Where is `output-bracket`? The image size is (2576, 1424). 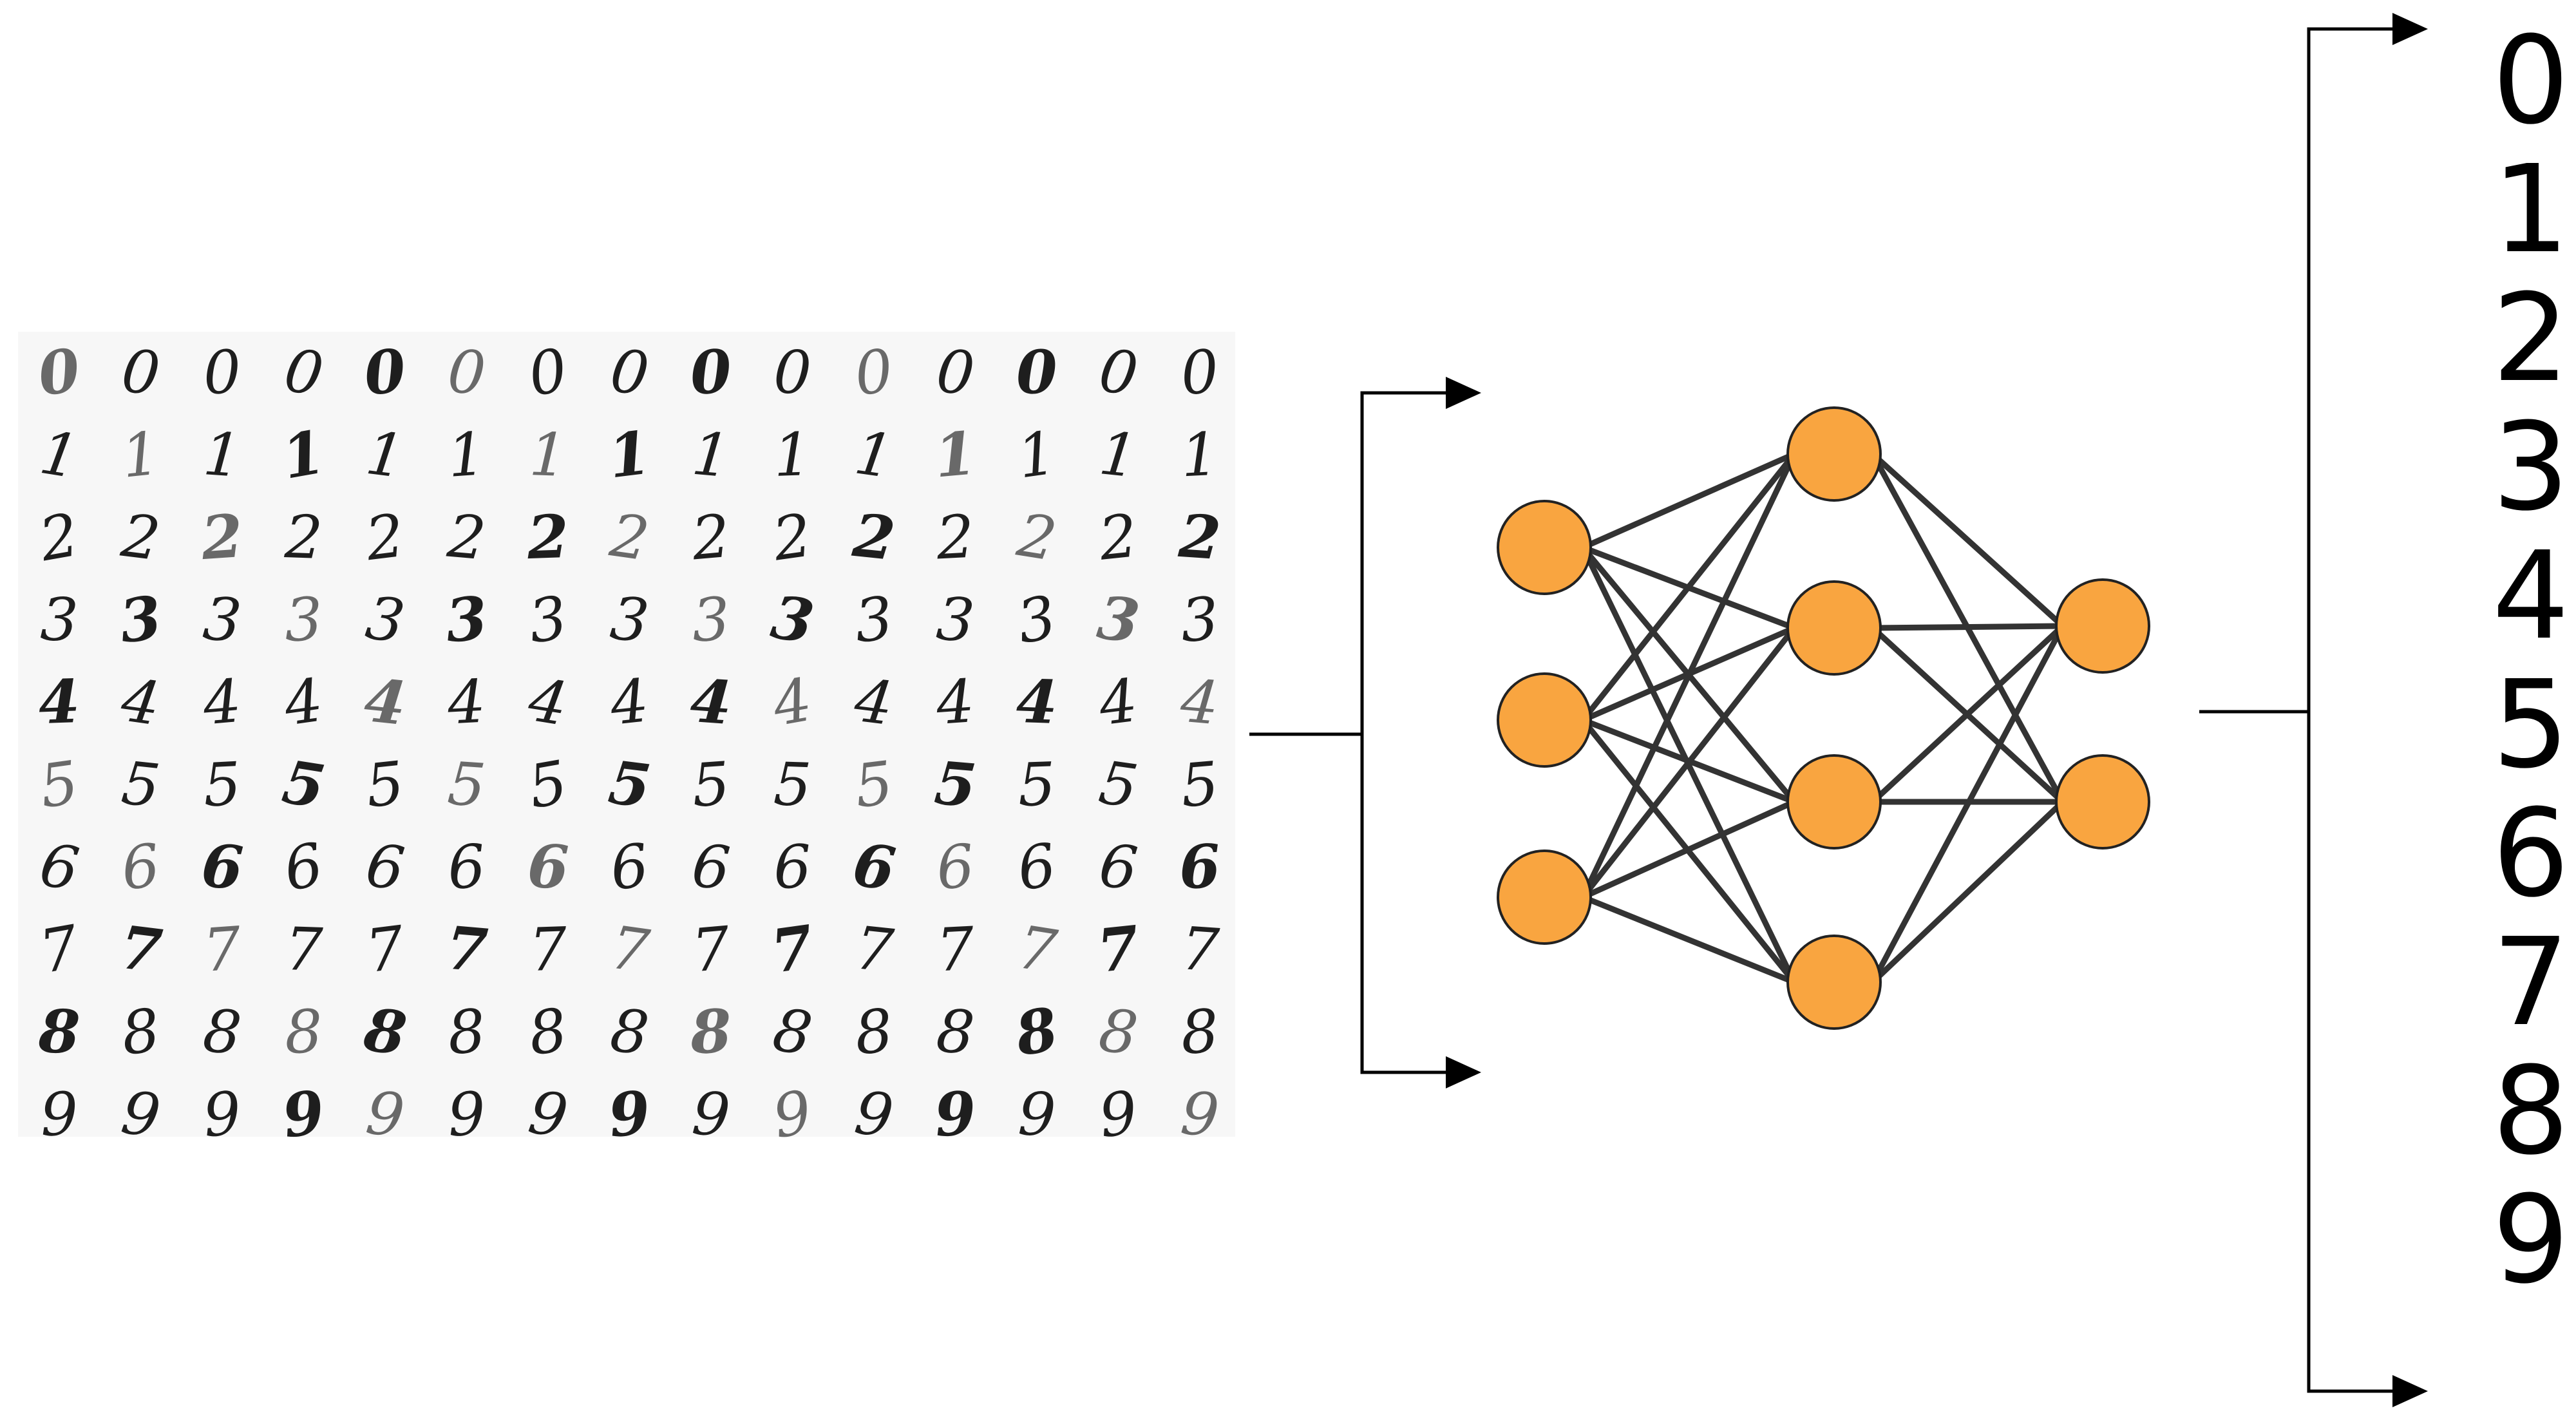 output-bracket is located at coordinates (2313, 710).